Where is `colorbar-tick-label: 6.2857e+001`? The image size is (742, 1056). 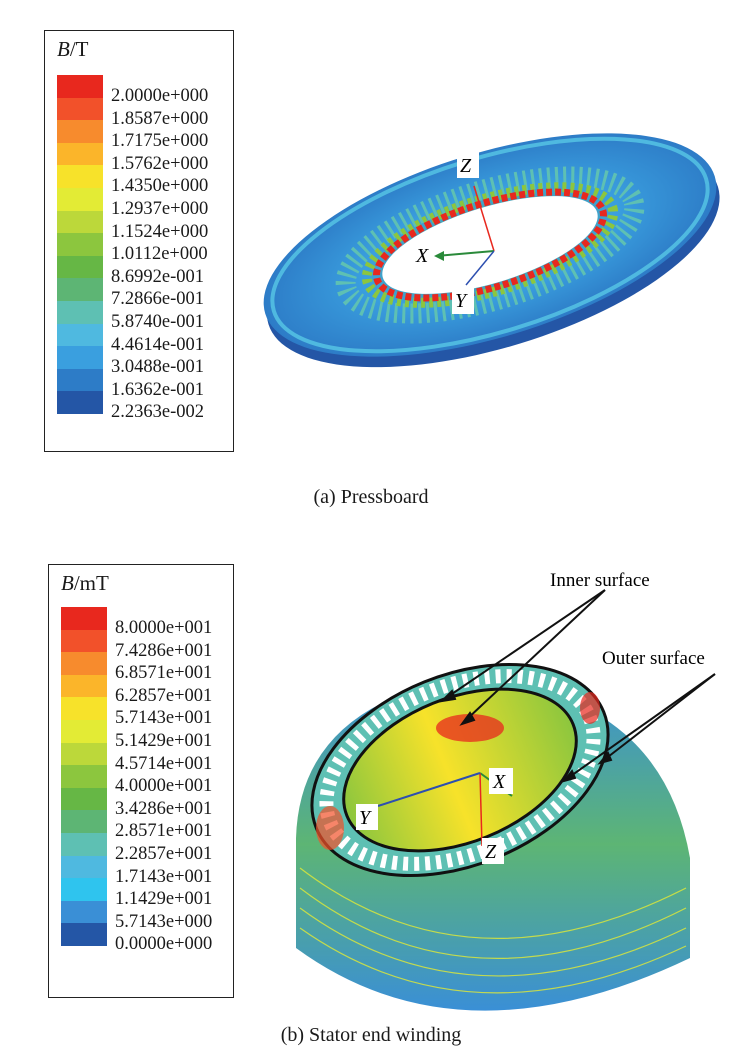
colorbar-tick-label: 6.2857e+001 is located at coordinates (164, 695).